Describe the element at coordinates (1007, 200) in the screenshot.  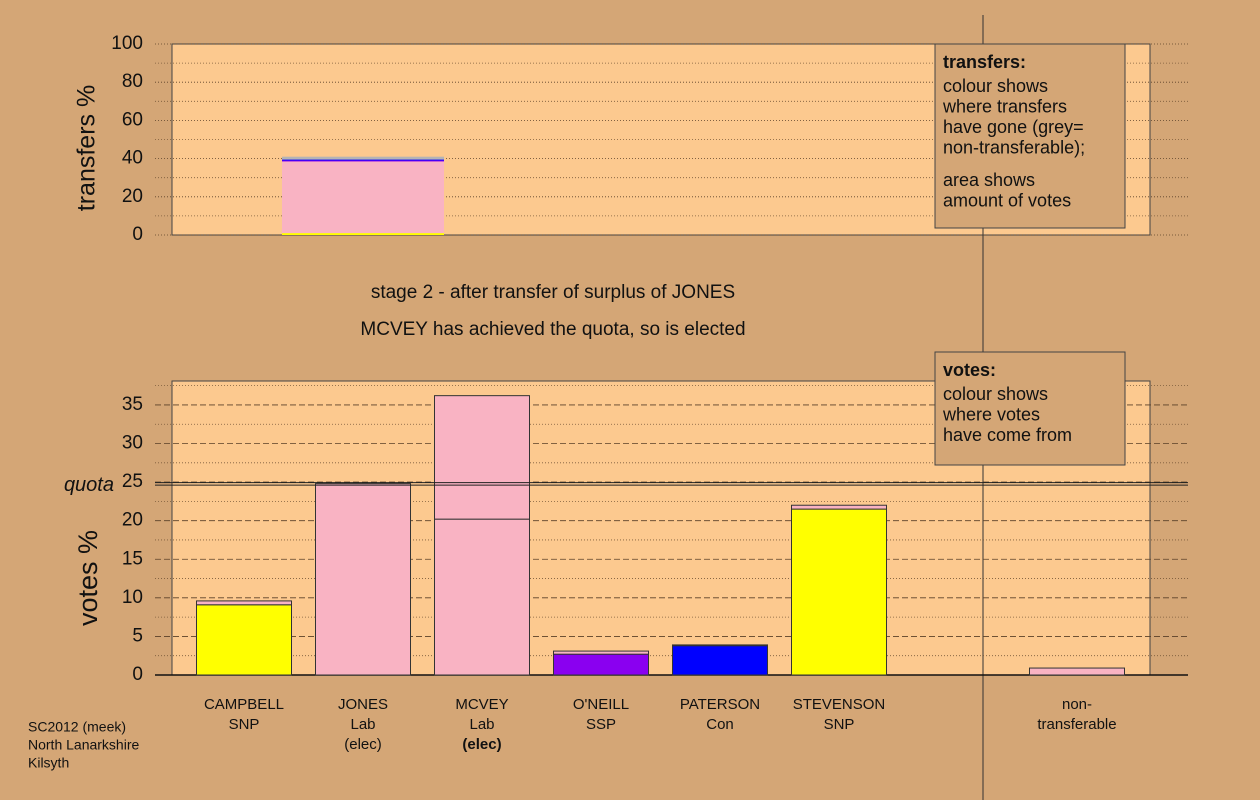
I see `info-text: amount of votes` at that location.